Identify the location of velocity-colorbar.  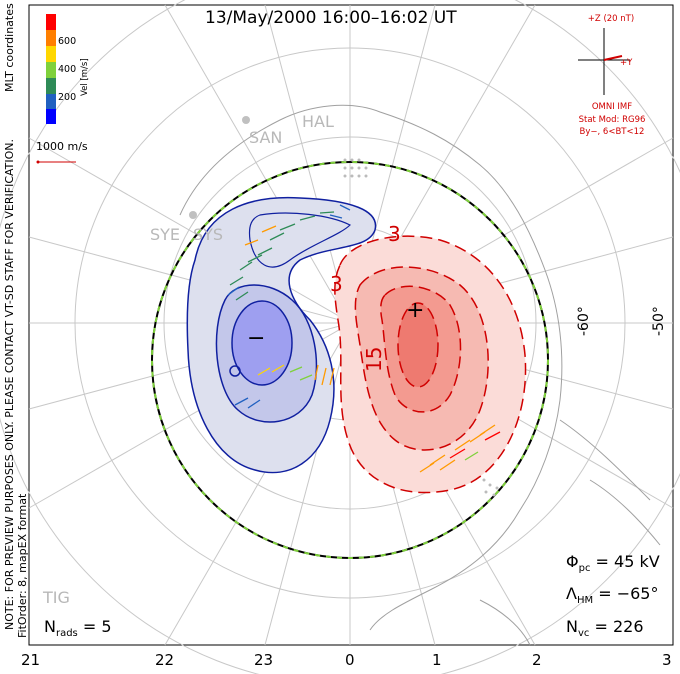
(51, 69).